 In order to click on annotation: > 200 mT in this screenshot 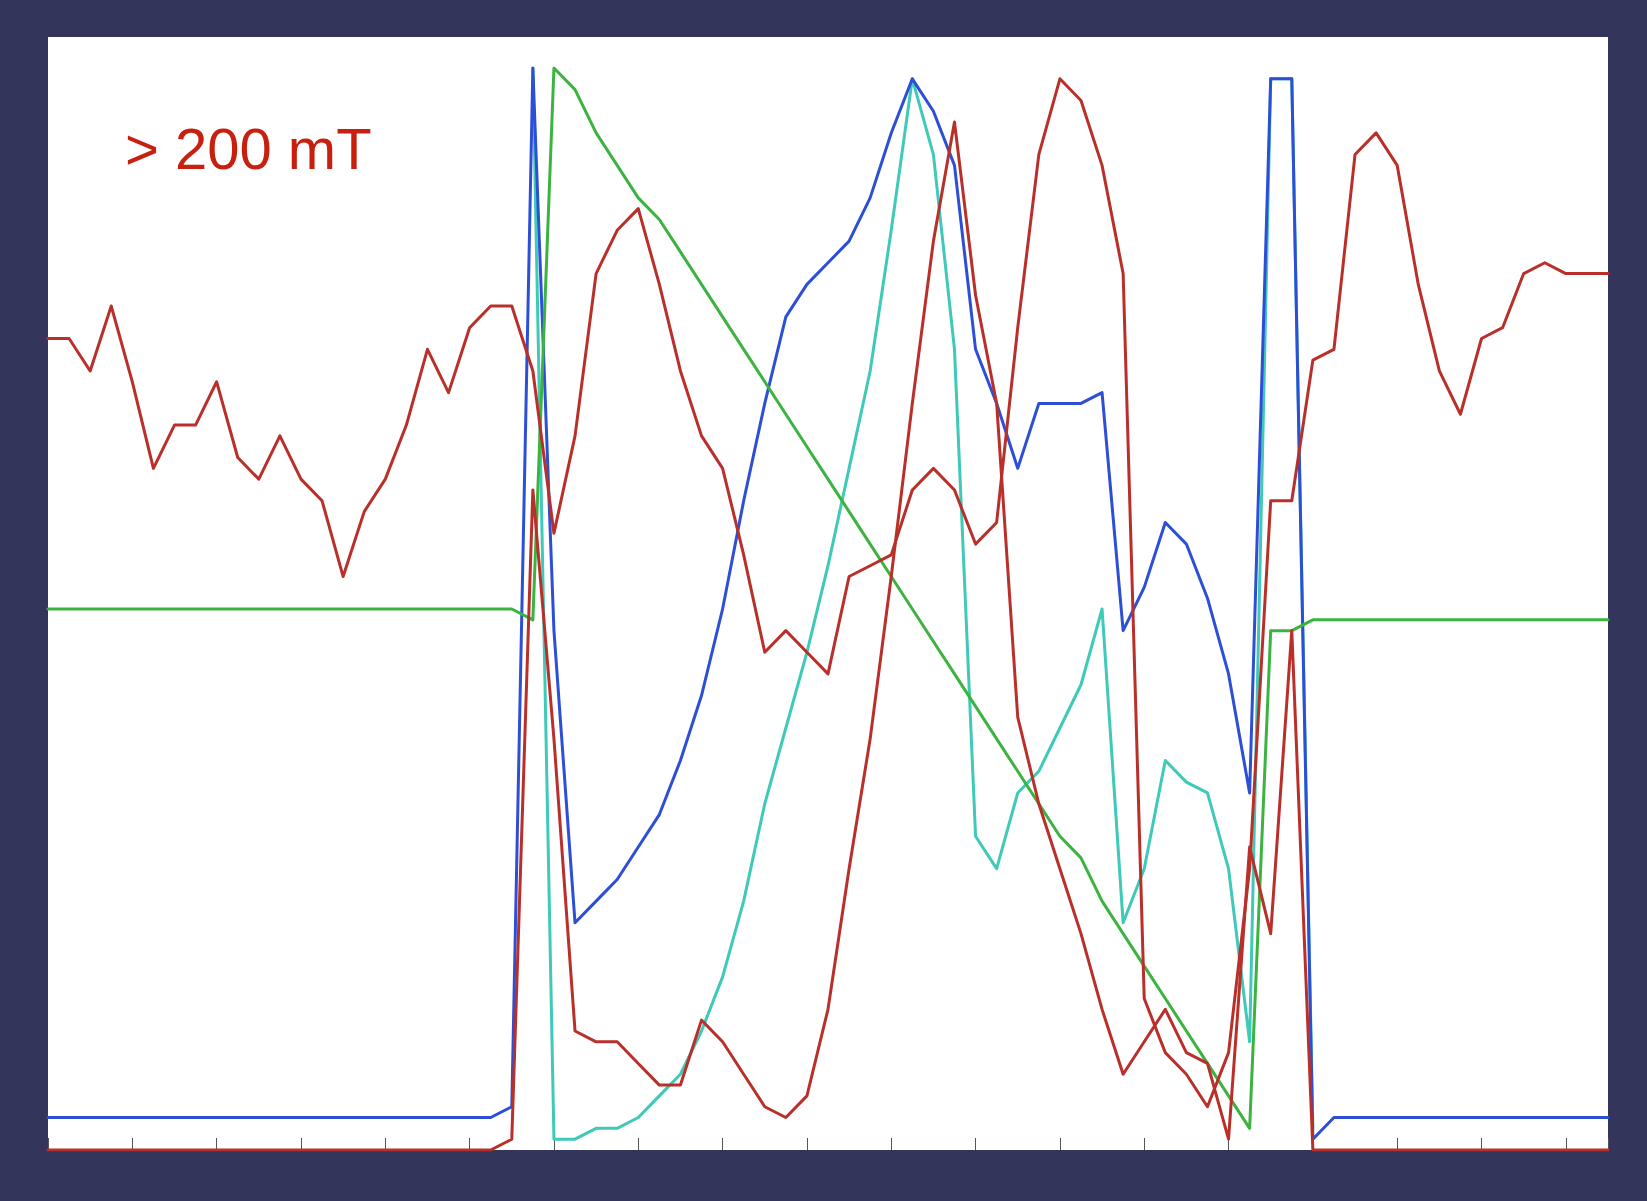, I will do `click(248, 148)`.